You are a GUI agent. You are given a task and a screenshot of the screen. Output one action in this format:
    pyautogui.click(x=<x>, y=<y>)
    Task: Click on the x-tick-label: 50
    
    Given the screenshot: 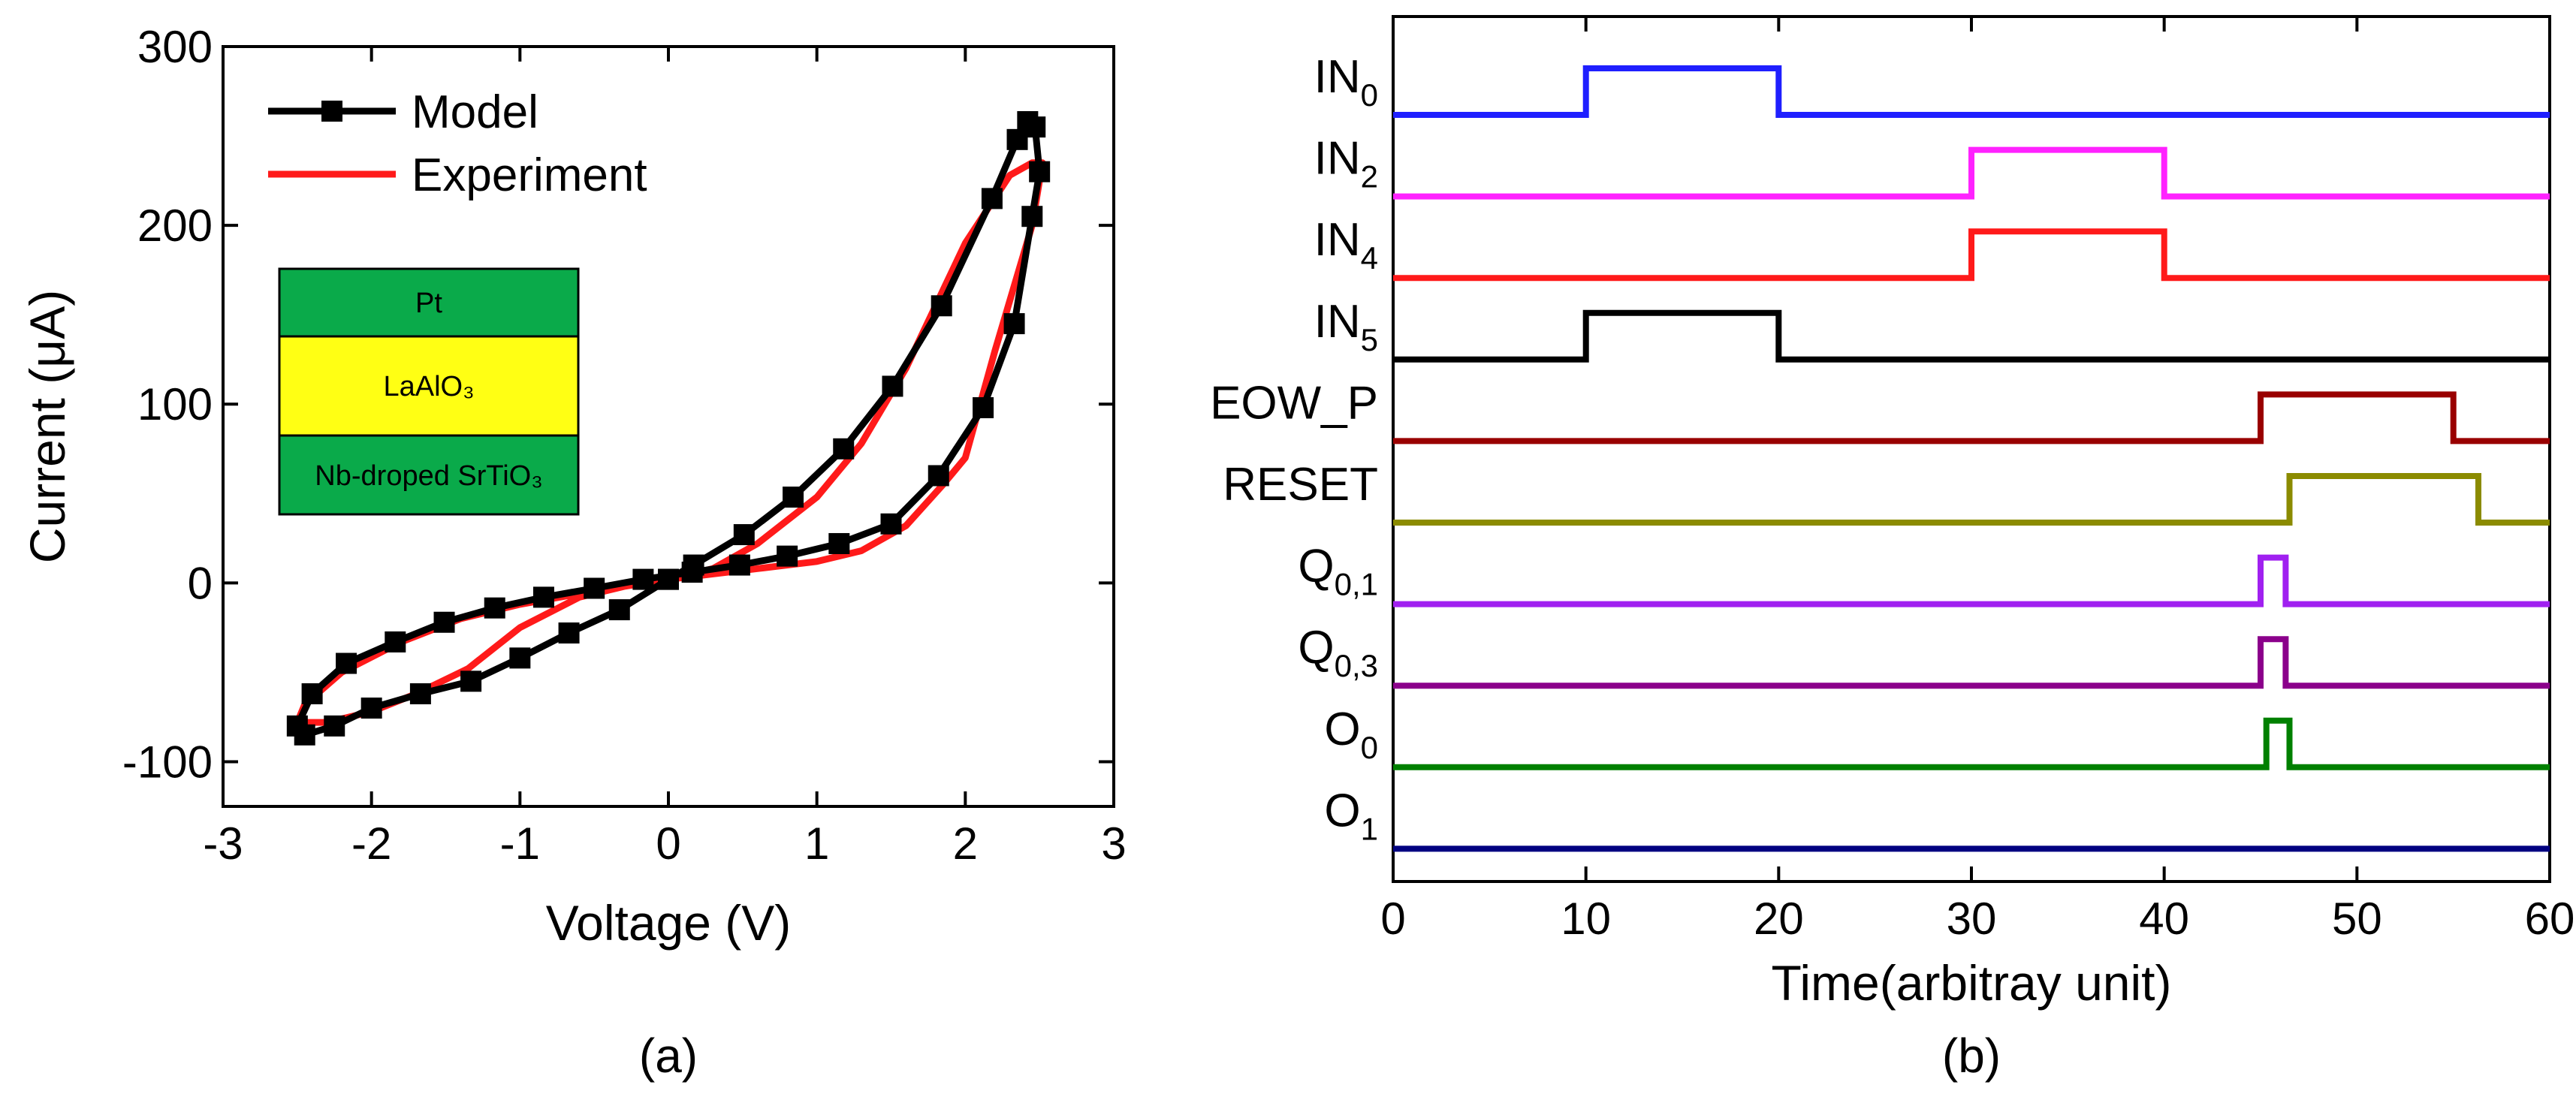 What is the action you would take?
    pyautogui.click(x=2357, y=919)
    